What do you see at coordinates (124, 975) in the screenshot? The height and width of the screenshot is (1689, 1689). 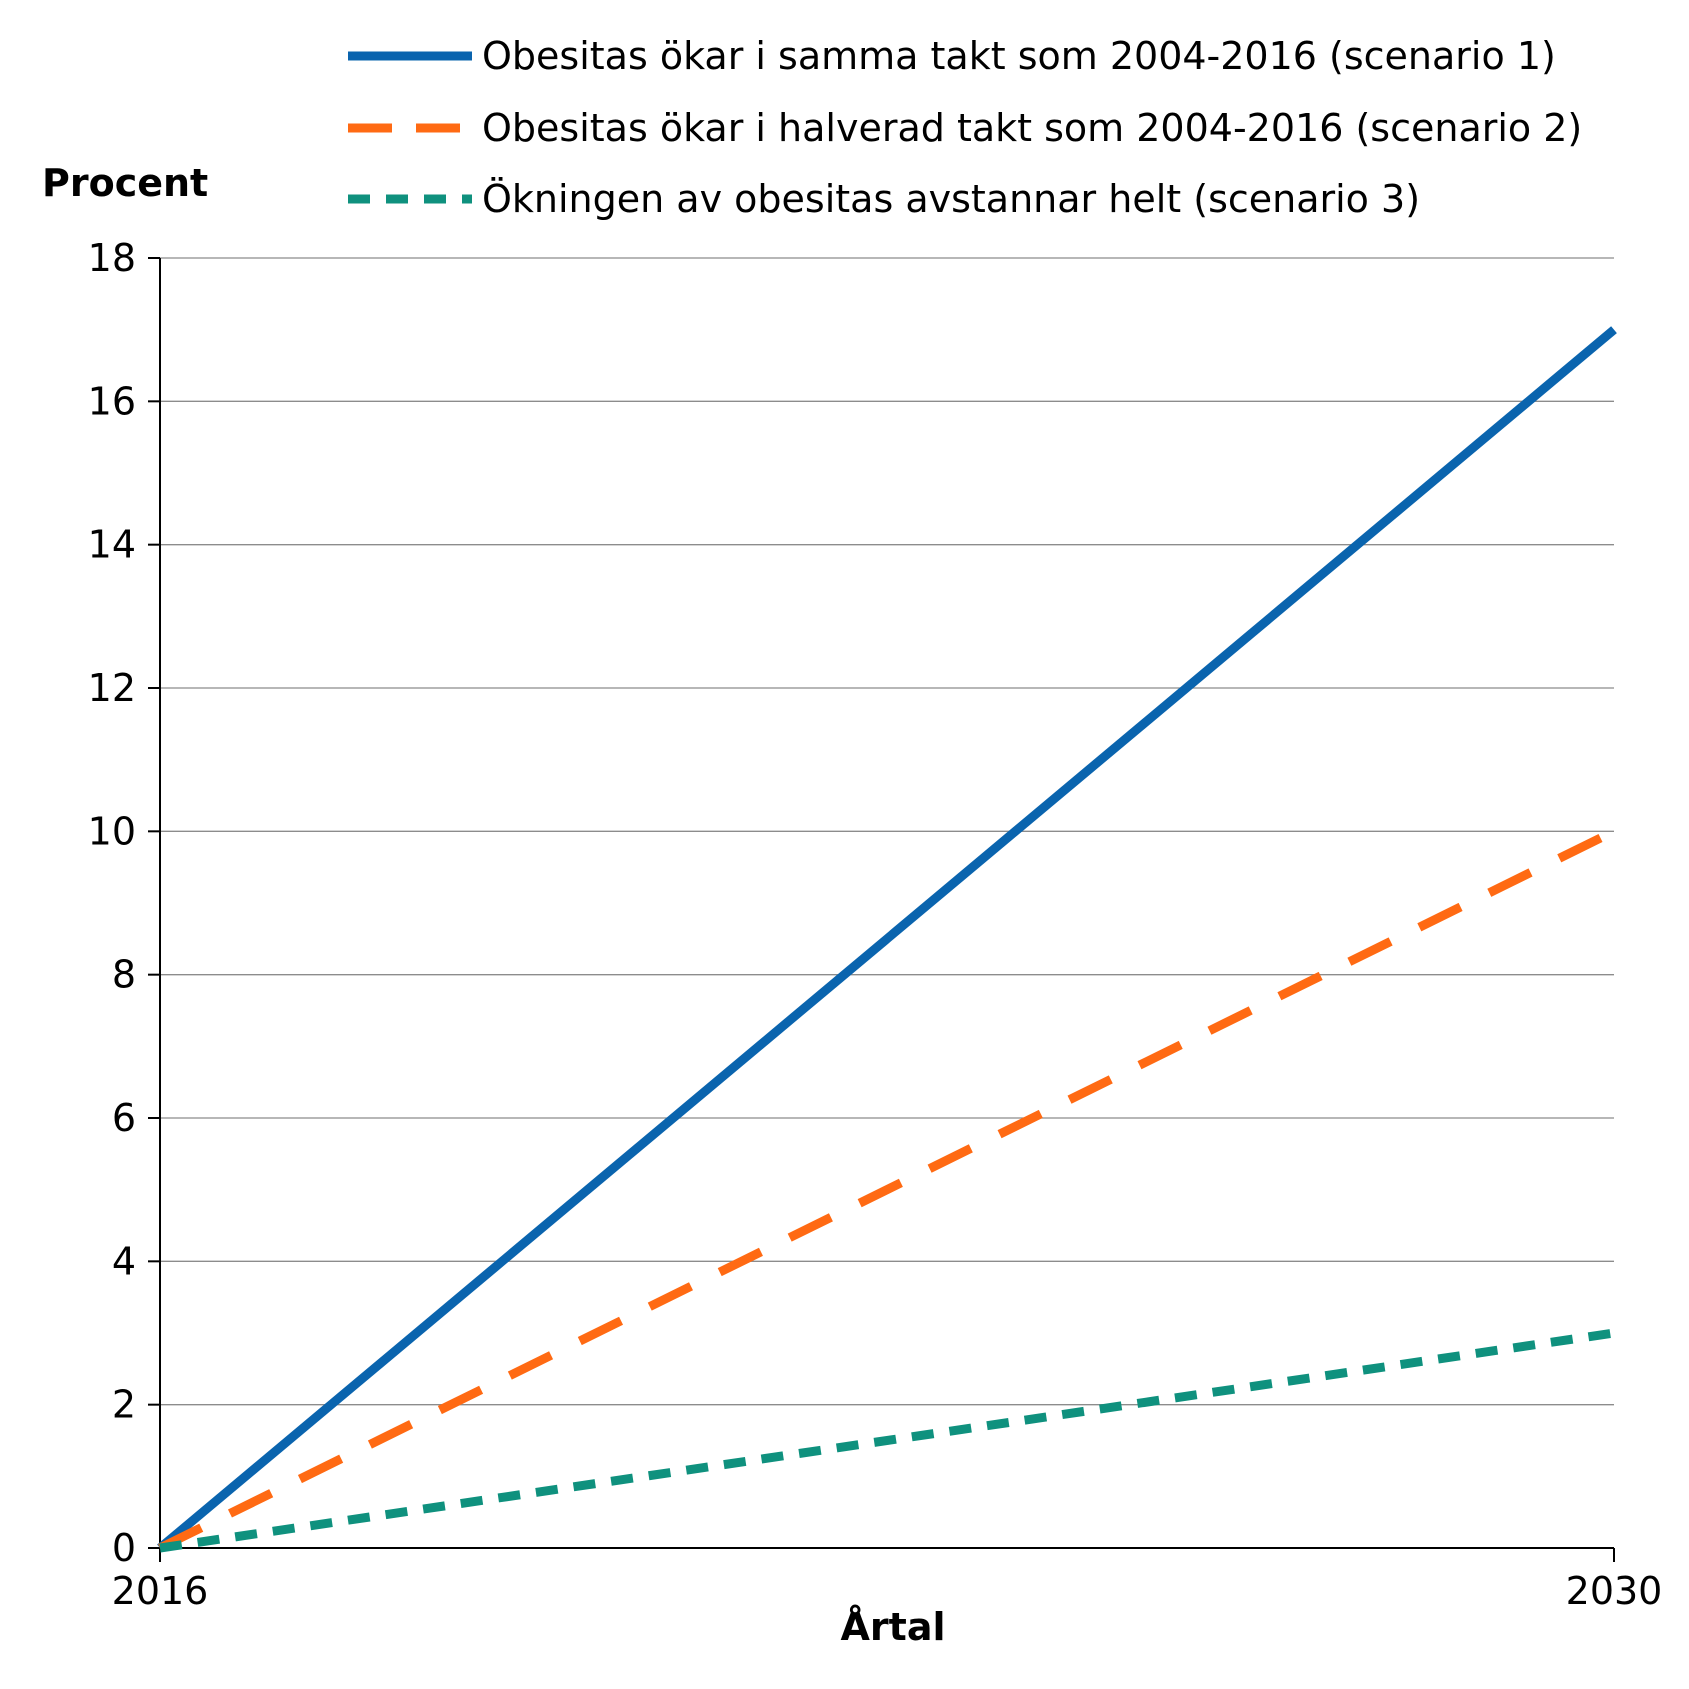 I see `y-tick-label: 8` at bounding box center [124, 975].